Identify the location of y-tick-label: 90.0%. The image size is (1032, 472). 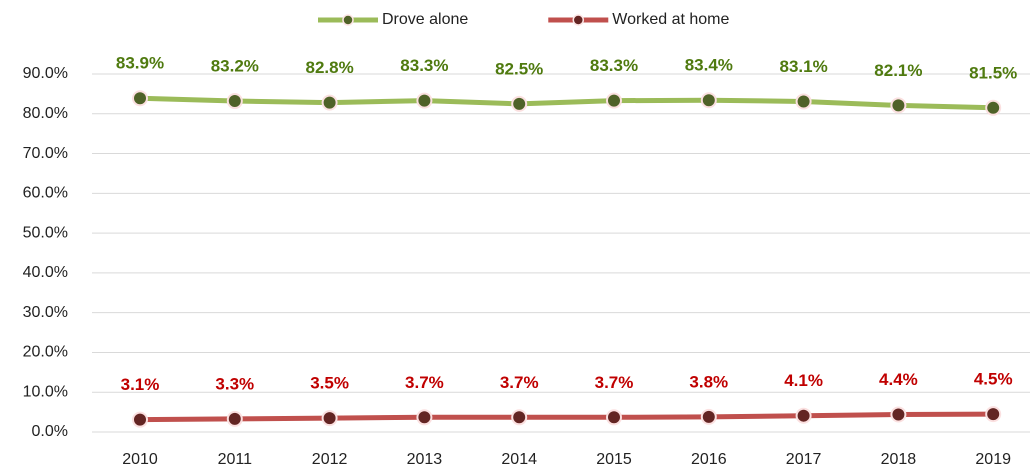
(45, 73).